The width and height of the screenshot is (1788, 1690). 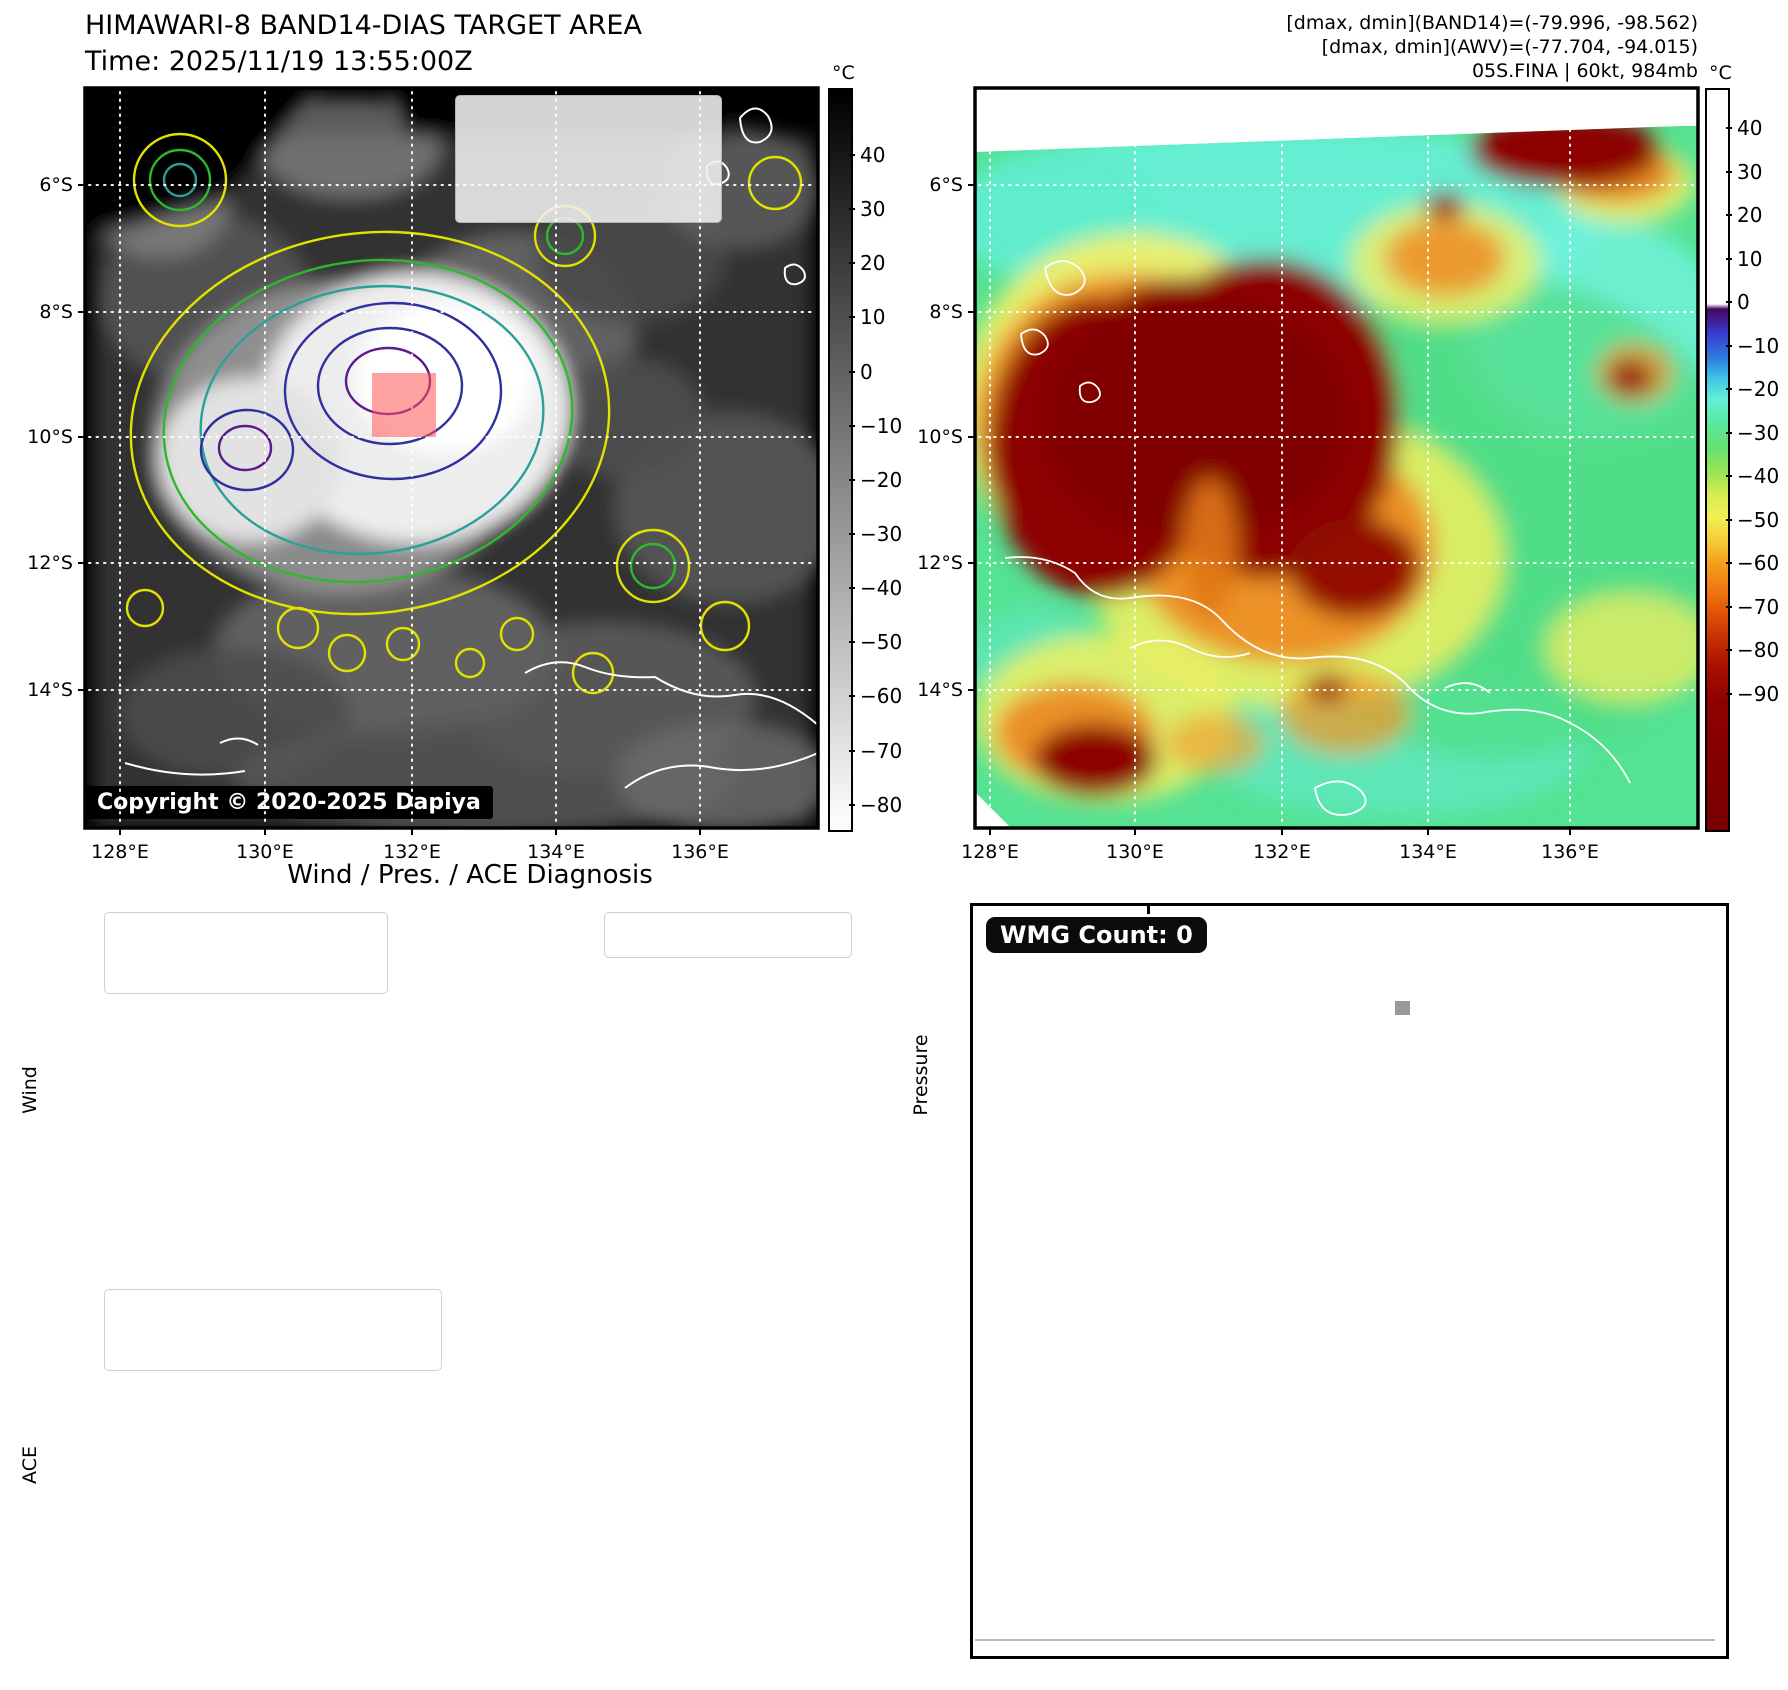 What do you see at coordinates (921, 1075) in the screenshot?
I see `pressure-axis-label: Pressure` at bounding box center [921, 1075].